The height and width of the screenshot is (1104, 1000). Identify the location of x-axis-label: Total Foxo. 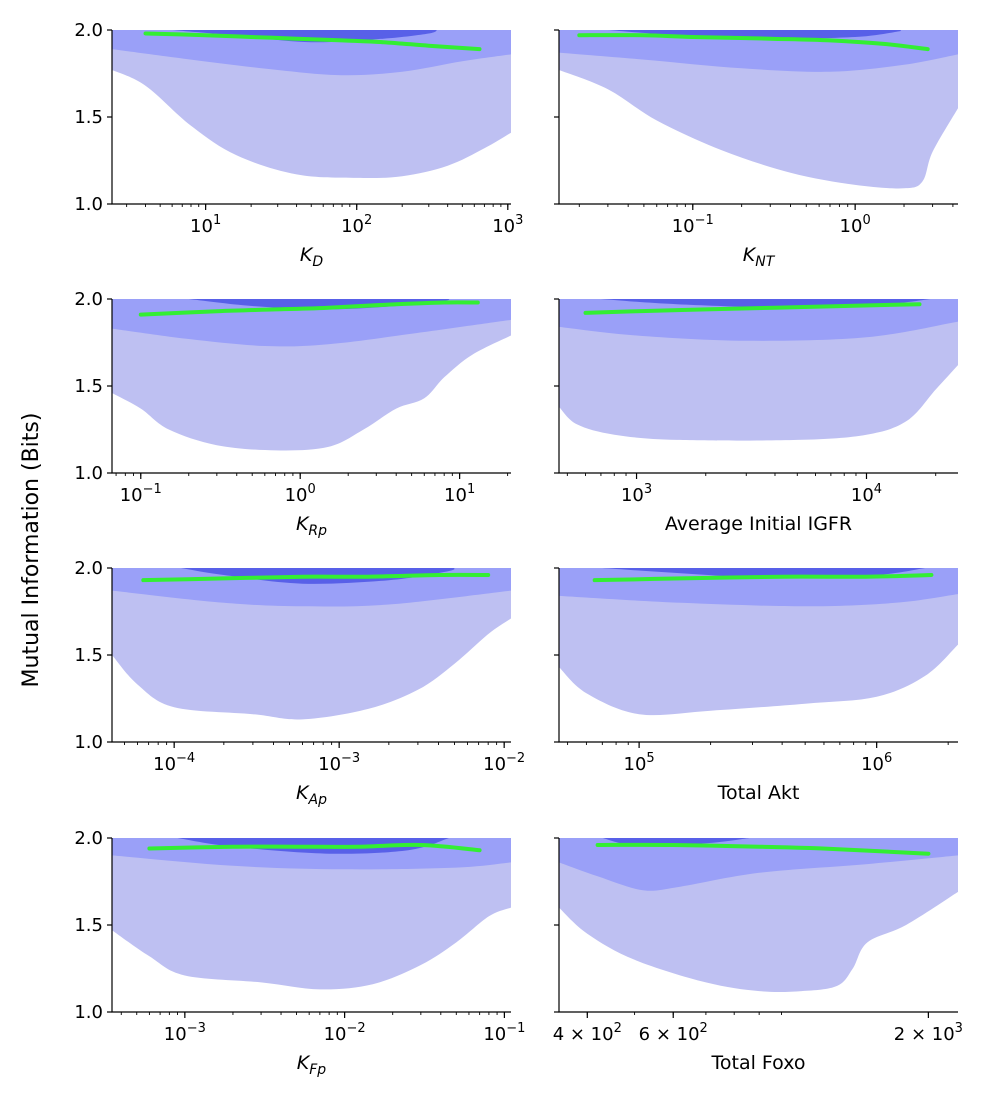
(758, 1063).